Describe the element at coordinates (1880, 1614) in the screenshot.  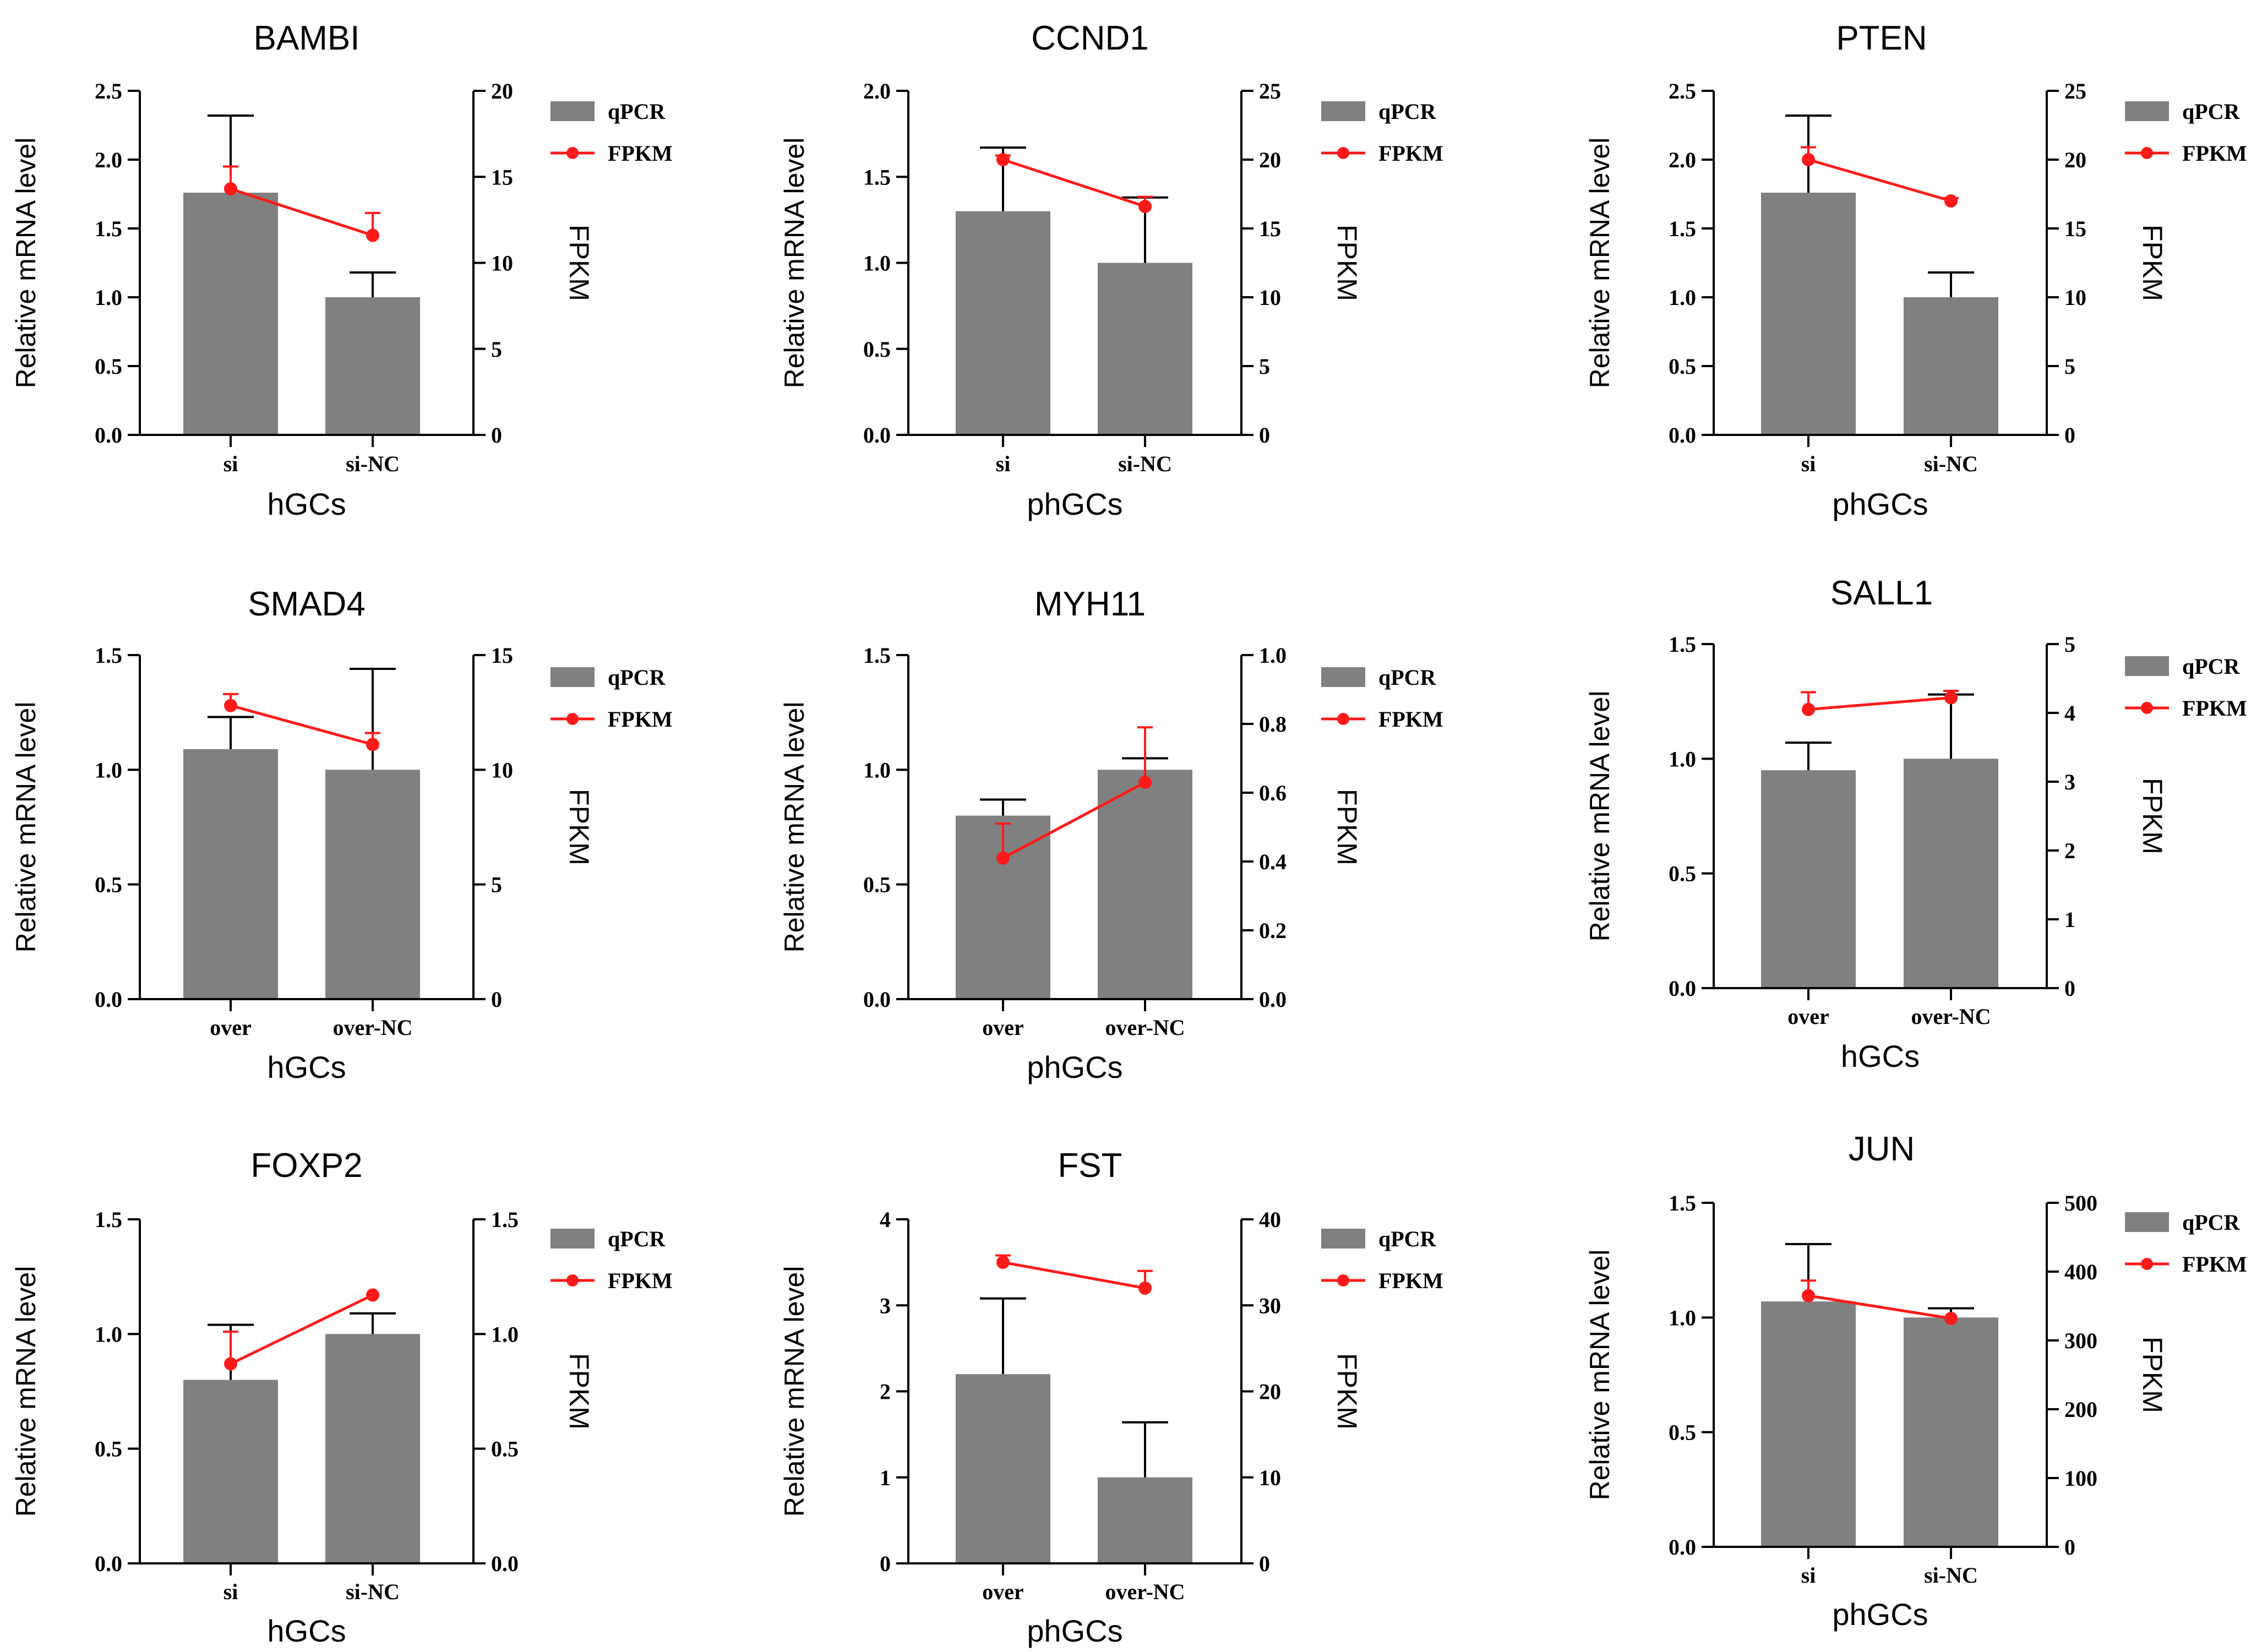
I see `x-axis-label: phGCs` at that location.